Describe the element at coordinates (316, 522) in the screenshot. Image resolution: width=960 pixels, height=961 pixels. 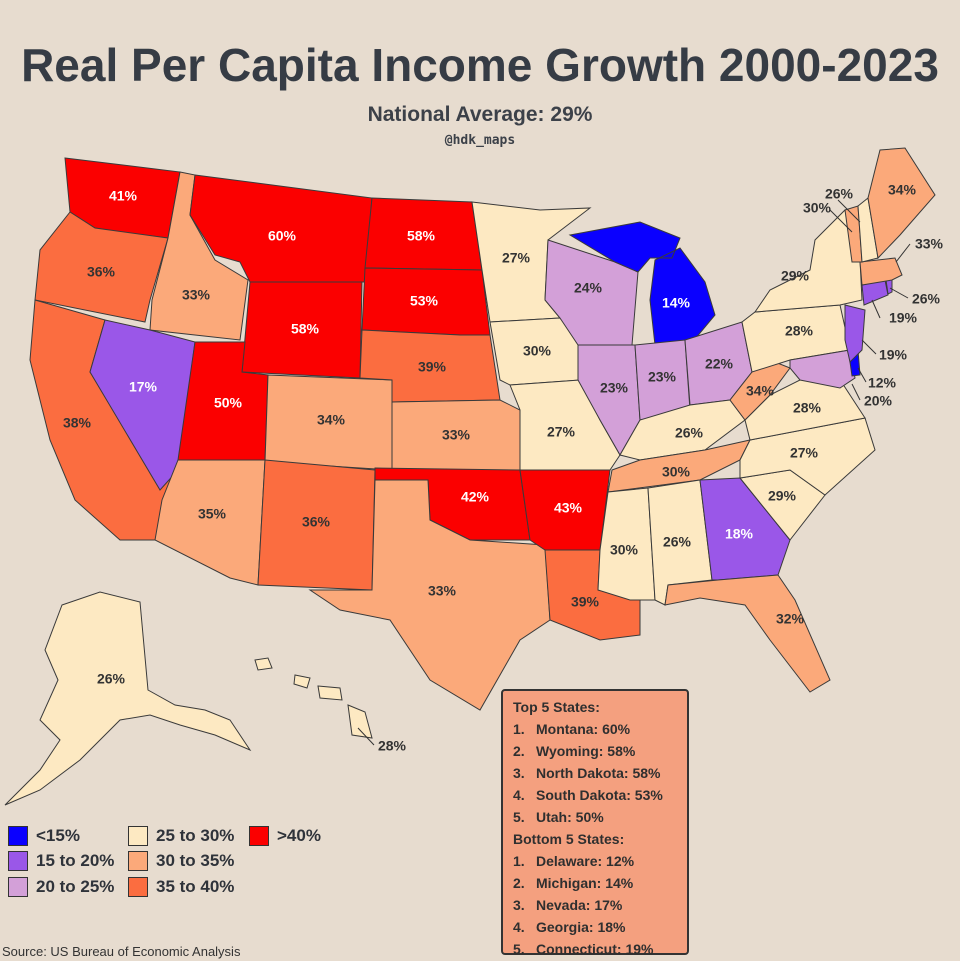
I see `label-NM: 36%` at that location.